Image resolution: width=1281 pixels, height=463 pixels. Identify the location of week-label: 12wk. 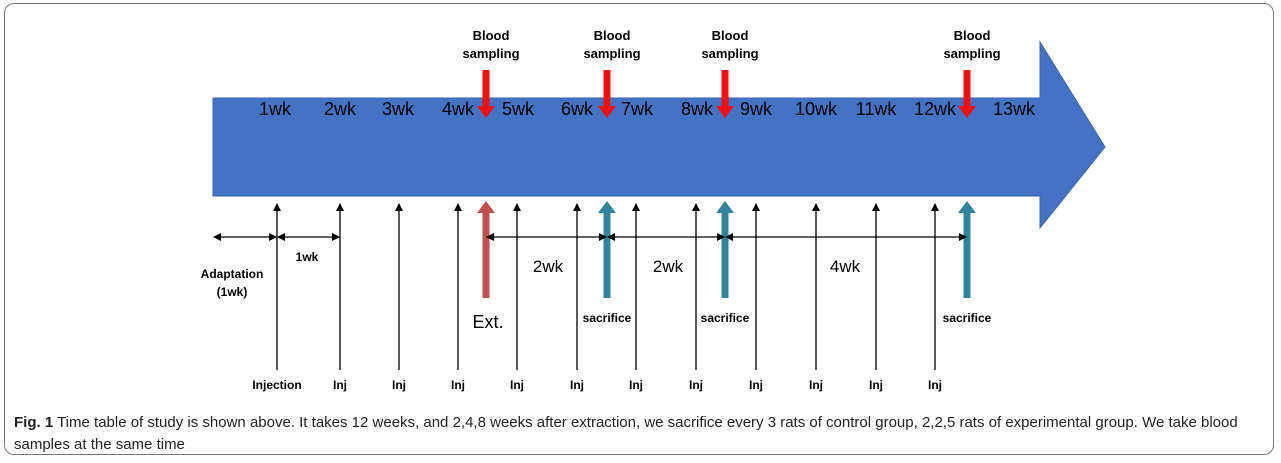
(935, 109).